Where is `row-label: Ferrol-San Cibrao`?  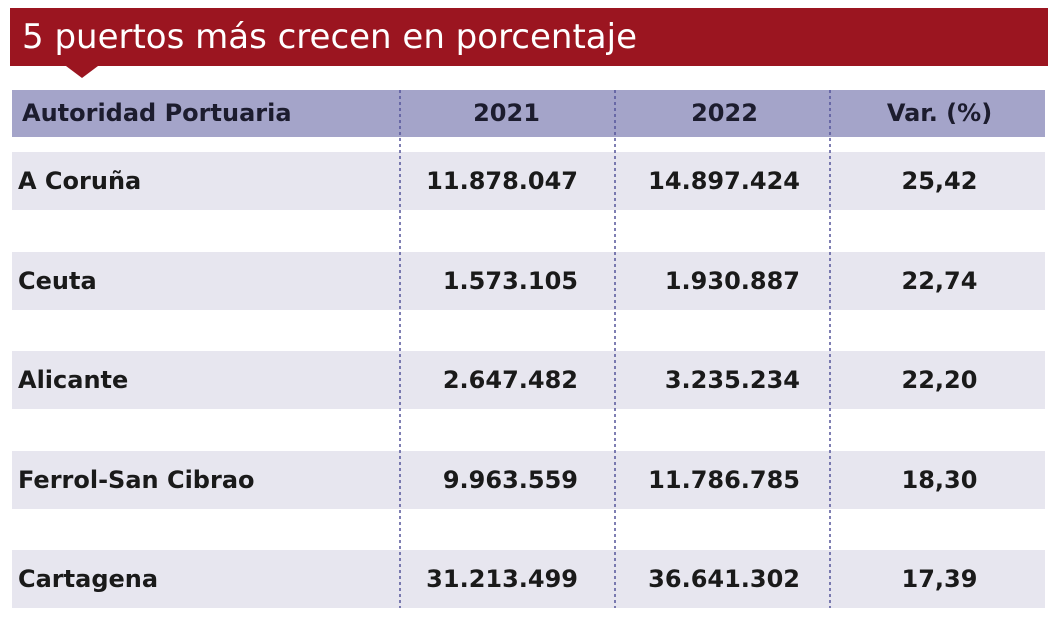
row-label: Ferrol-San Cibrao is located at coordinates (136, 479).